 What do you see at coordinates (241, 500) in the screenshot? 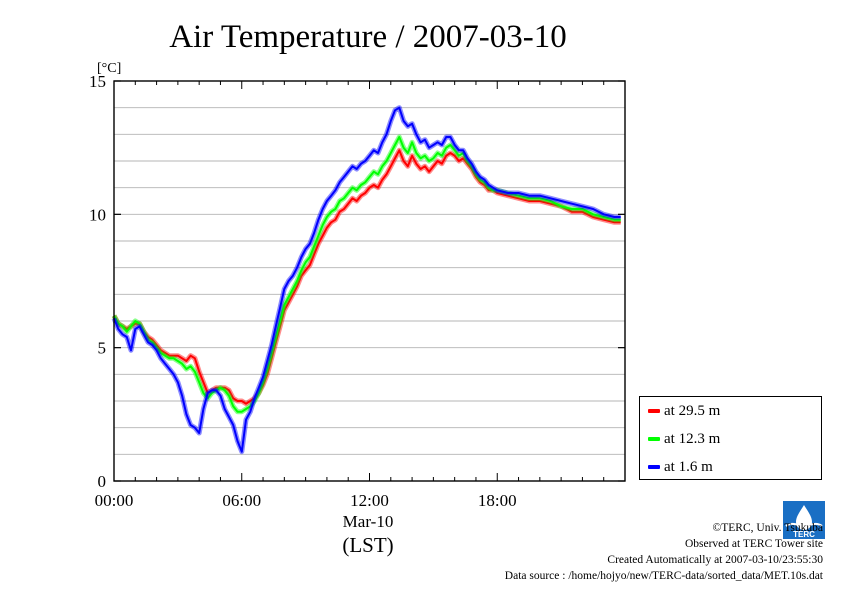
I see `x-tick-label: 06:00` at bounding box center [241, 500].